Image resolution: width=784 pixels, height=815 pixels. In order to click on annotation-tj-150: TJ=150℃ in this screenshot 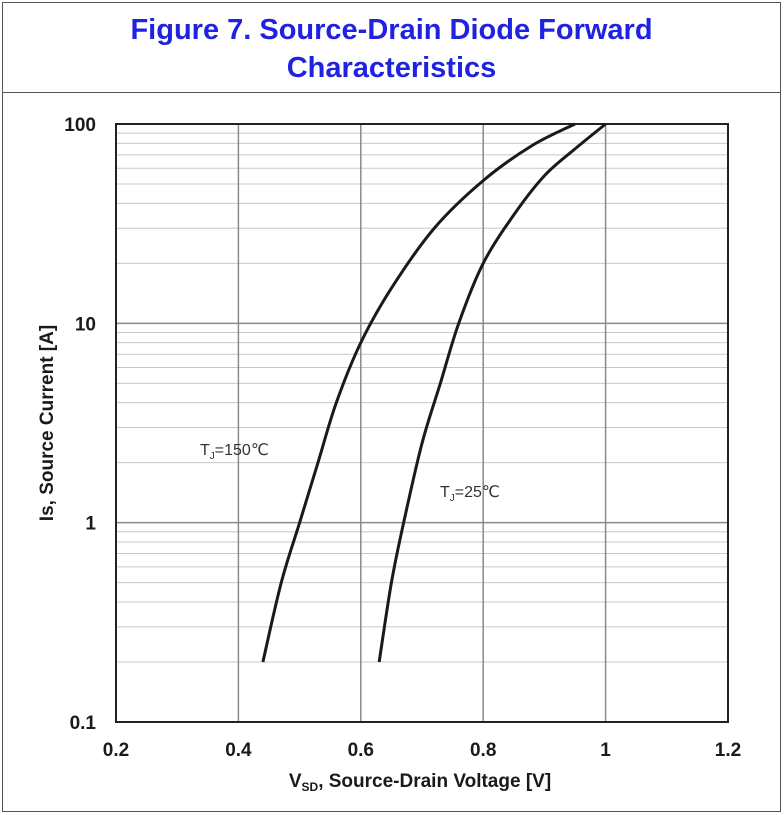, I will do `click(234, 452)`.